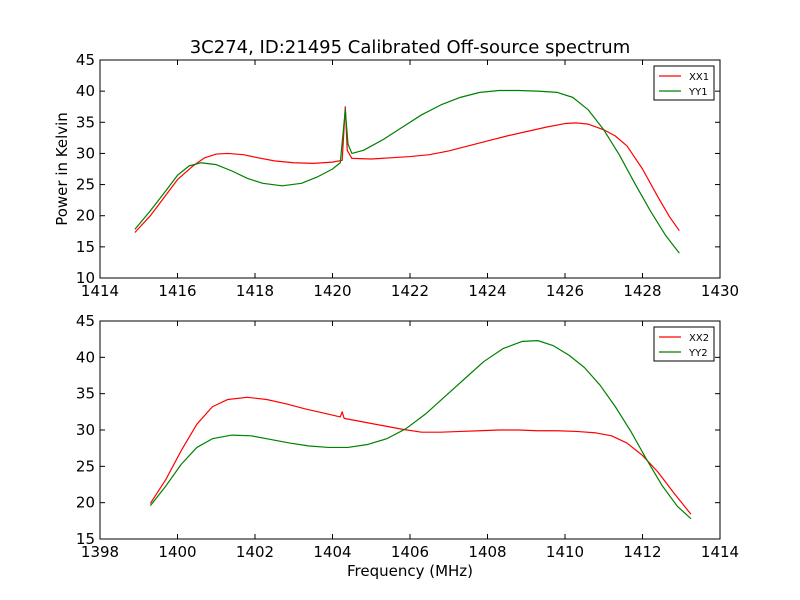 This screenshot has height=600, width=800. What do you see at coordinates (720, 552) in the screenshot?
I see `bottom-x-tick-label: 1414` at bounding box center [720, 552].